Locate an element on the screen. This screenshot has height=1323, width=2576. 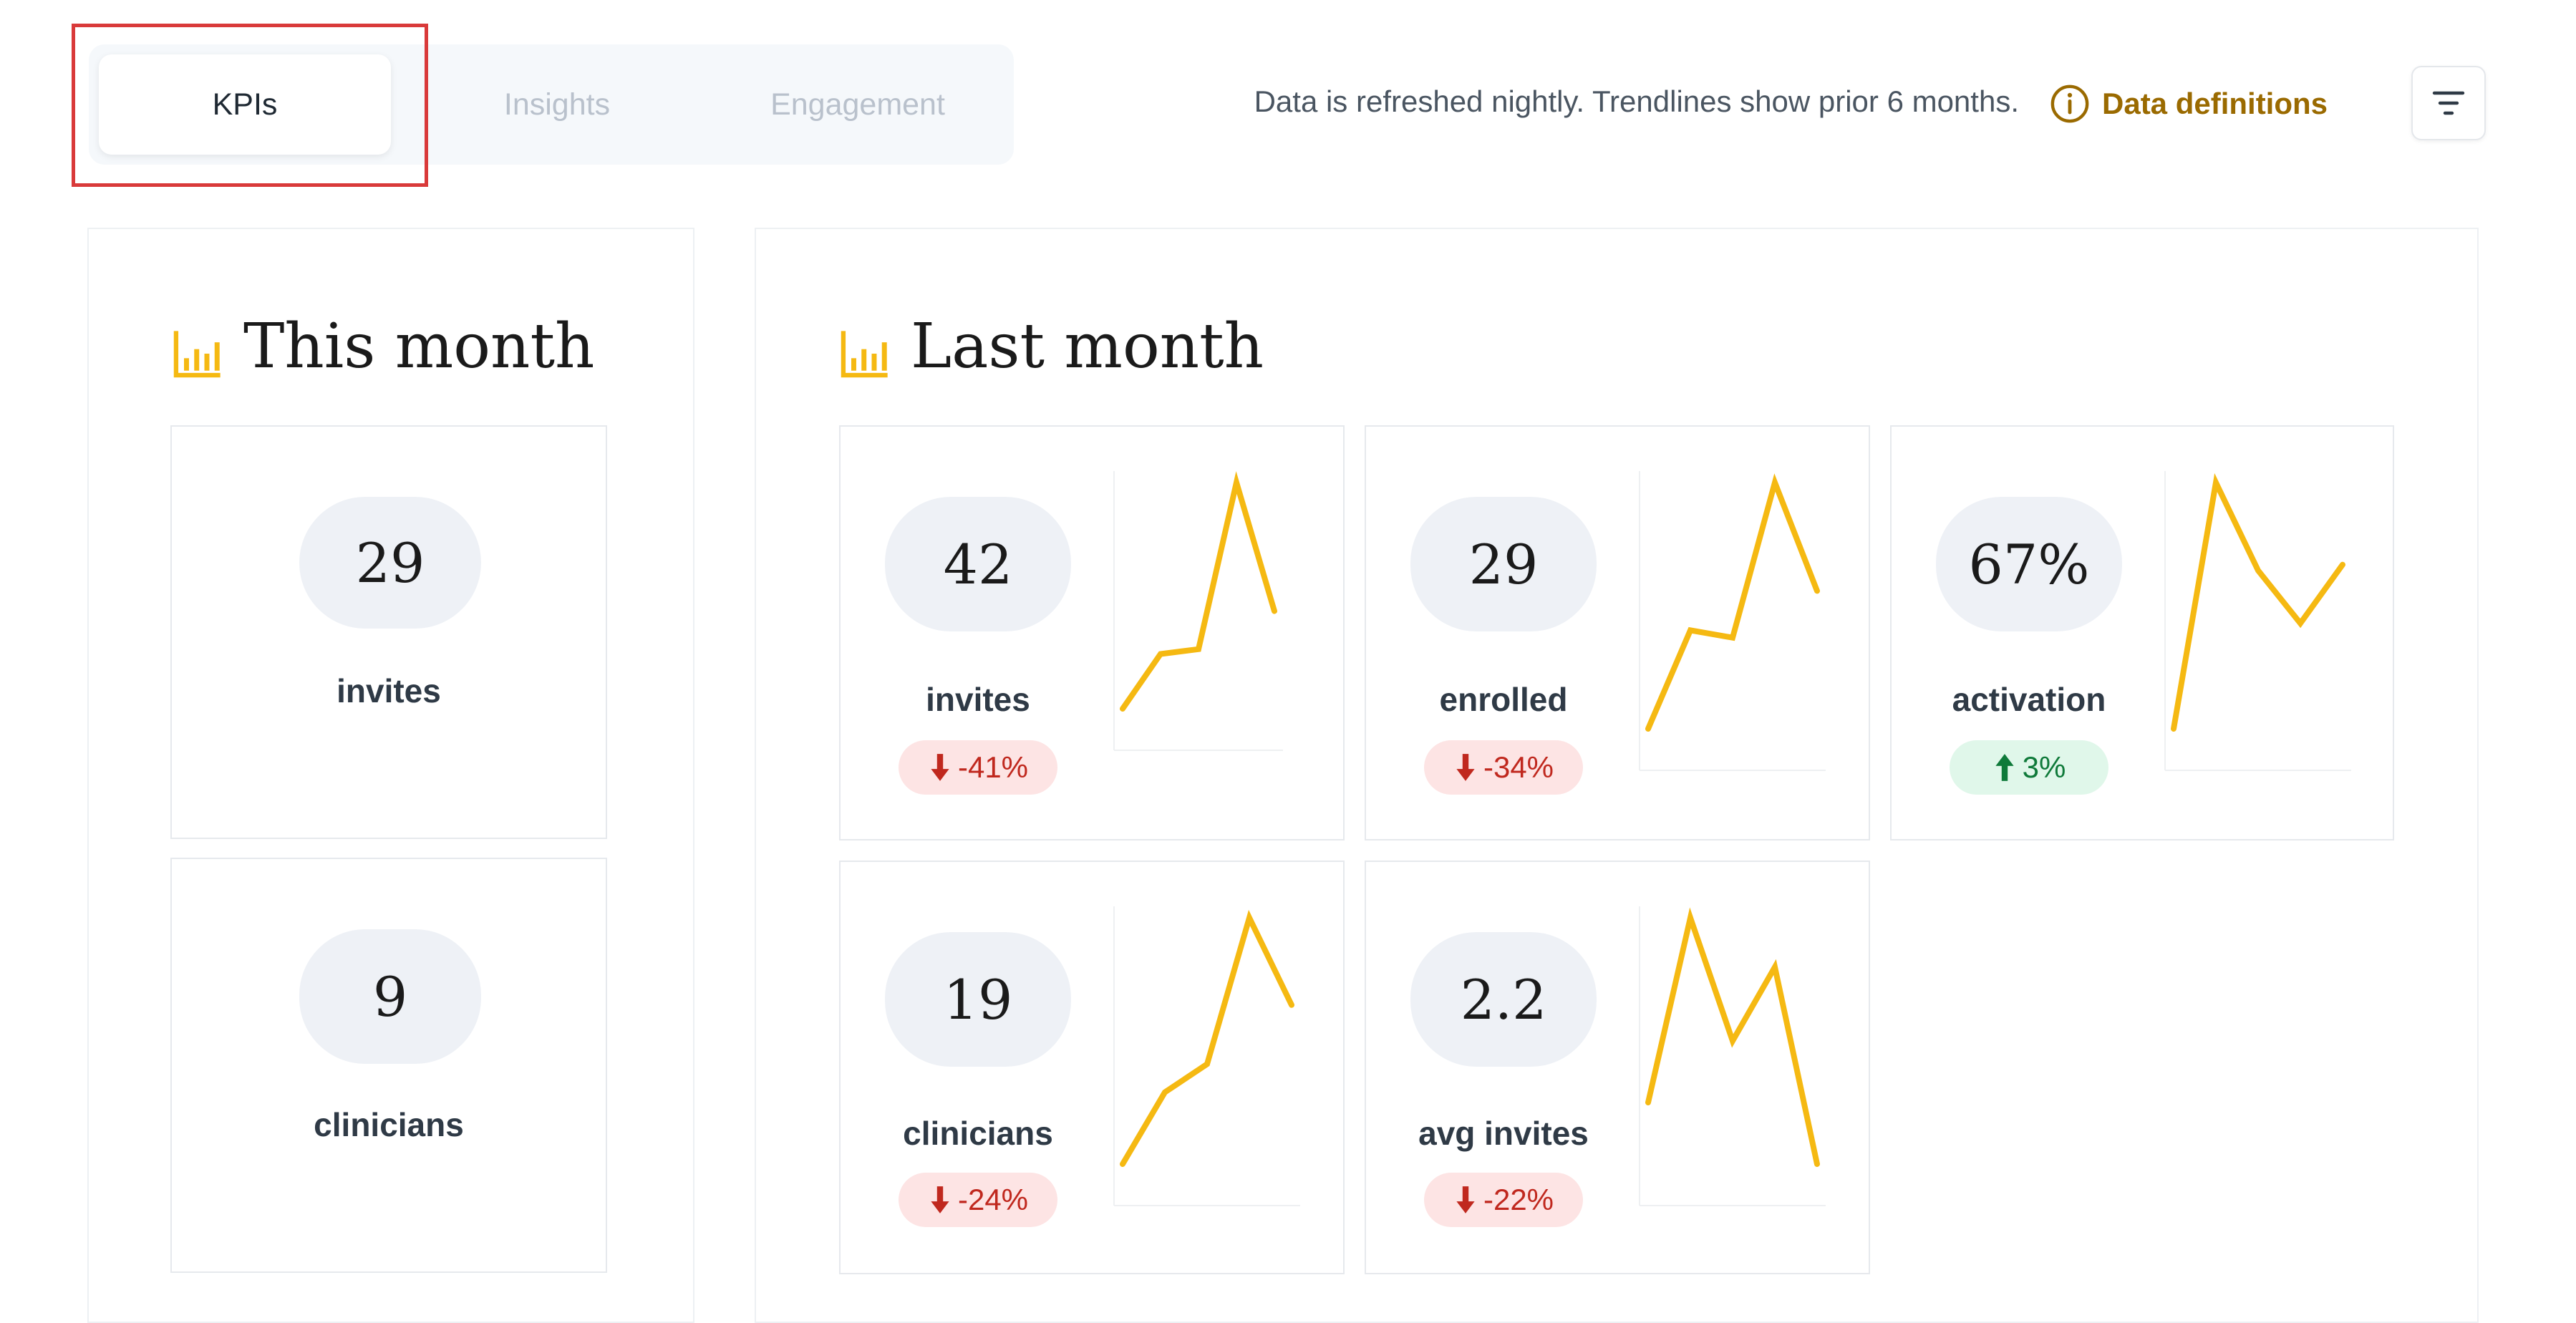
tab-kpis: KPIs is located at coordinates (245, 104).